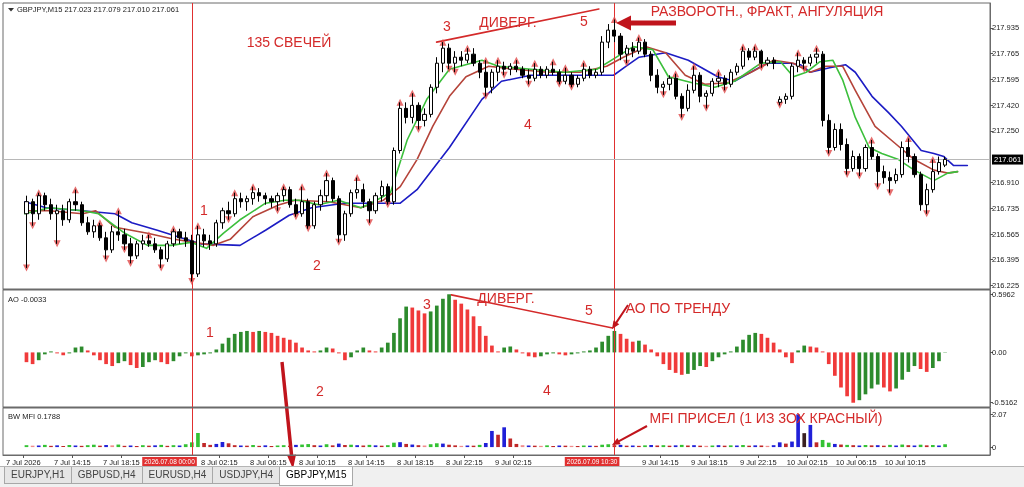 This screenshot has width=1024, height=487. Describe the element at coordinates (506, 298) in the screenshot. I see `annotation: ДИВЕРГ.` at that location.